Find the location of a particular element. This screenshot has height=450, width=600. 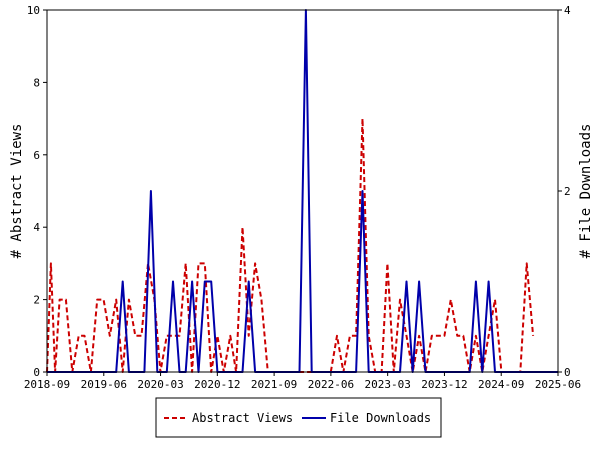

x-tick-label: 2019-06 is located at coordinates (104, 384).